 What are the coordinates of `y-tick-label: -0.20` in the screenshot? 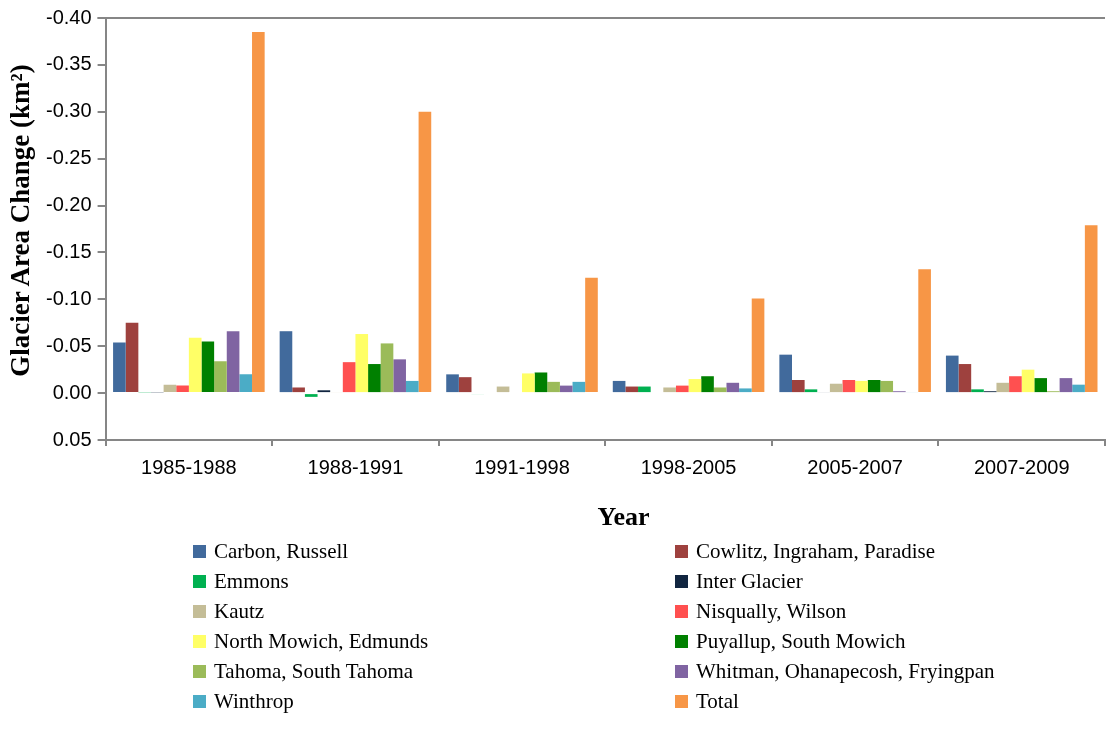 It's located at (68, 204).